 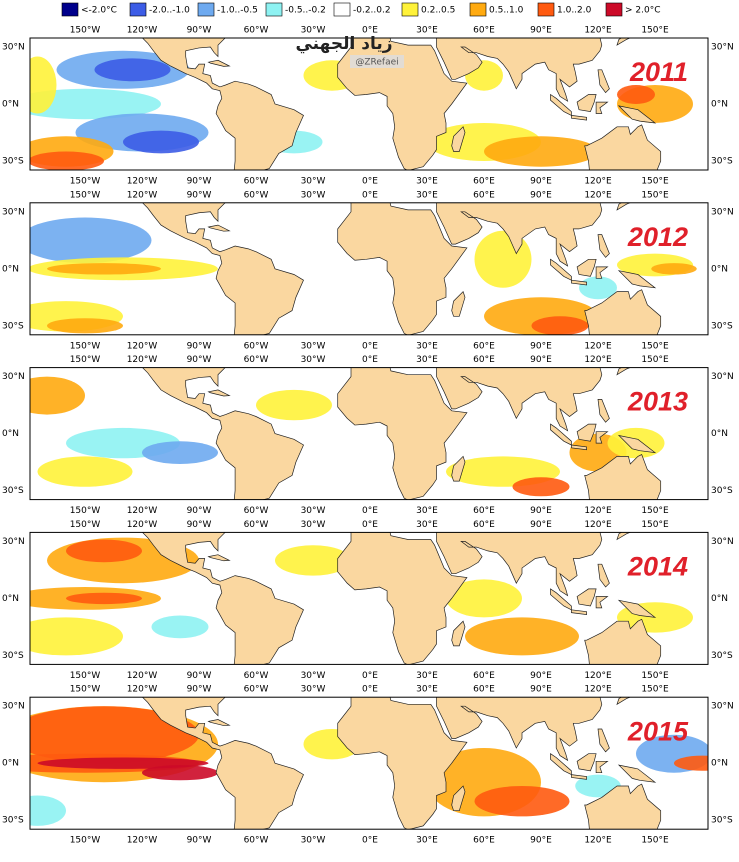 What do you see at coordinates (199, 346) in the screenshot?
I see `lon-label: 90°W` at bounding box center [199, 346].